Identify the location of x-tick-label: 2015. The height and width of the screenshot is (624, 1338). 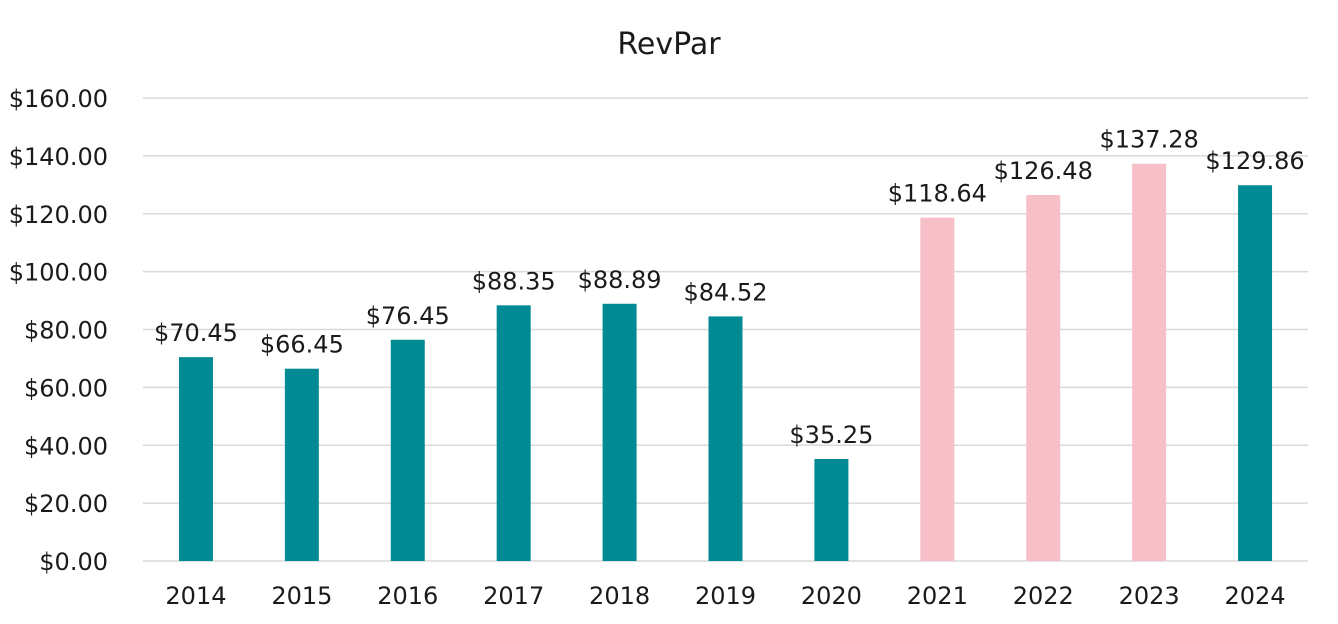
(301, 596).